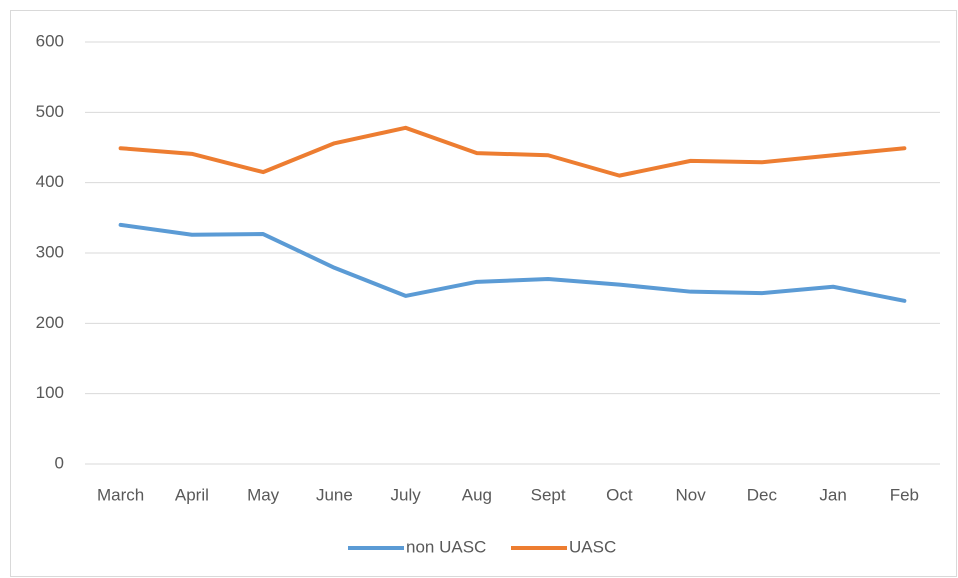  I want to click on y-tick-label: 400, so click(50, 181).